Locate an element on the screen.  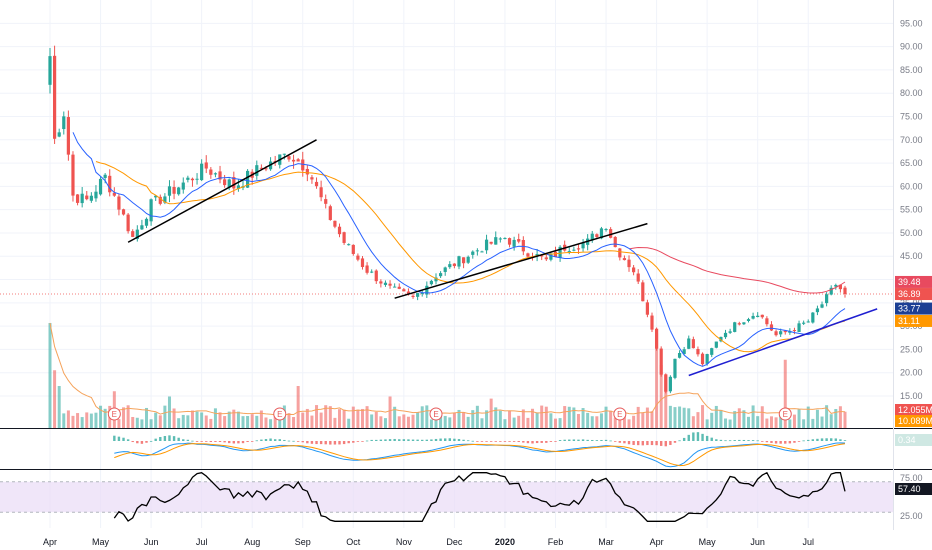
earnings-marker is located at coordinates (114, 414).